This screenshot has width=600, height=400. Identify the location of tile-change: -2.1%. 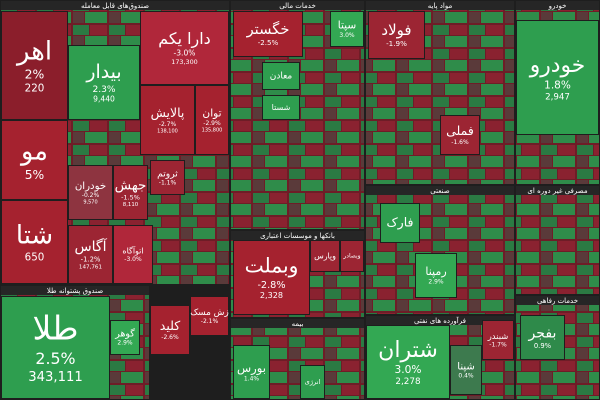
(210, 321).